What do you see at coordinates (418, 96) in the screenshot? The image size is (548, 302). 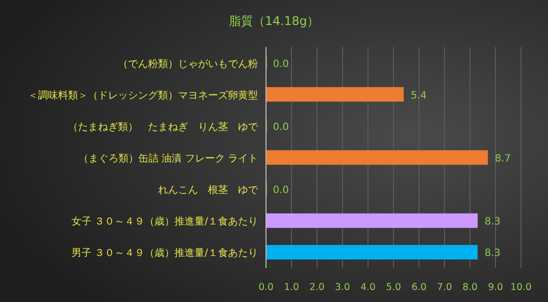 I see `data-label: 5.4` at bounding box center [418, 96].